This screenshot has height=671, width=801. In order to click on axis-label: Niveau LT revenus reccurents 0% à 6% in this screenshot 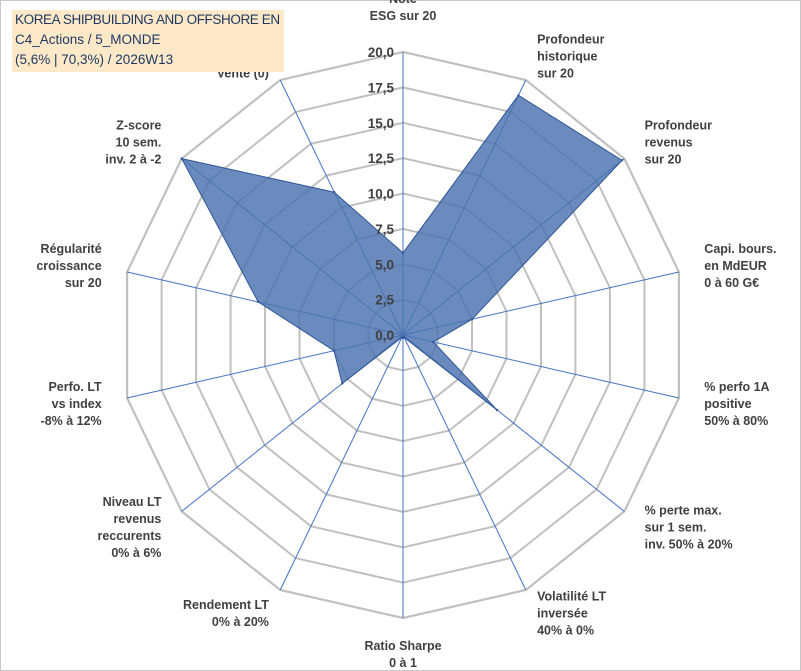, I will do `click(129, 527)`.